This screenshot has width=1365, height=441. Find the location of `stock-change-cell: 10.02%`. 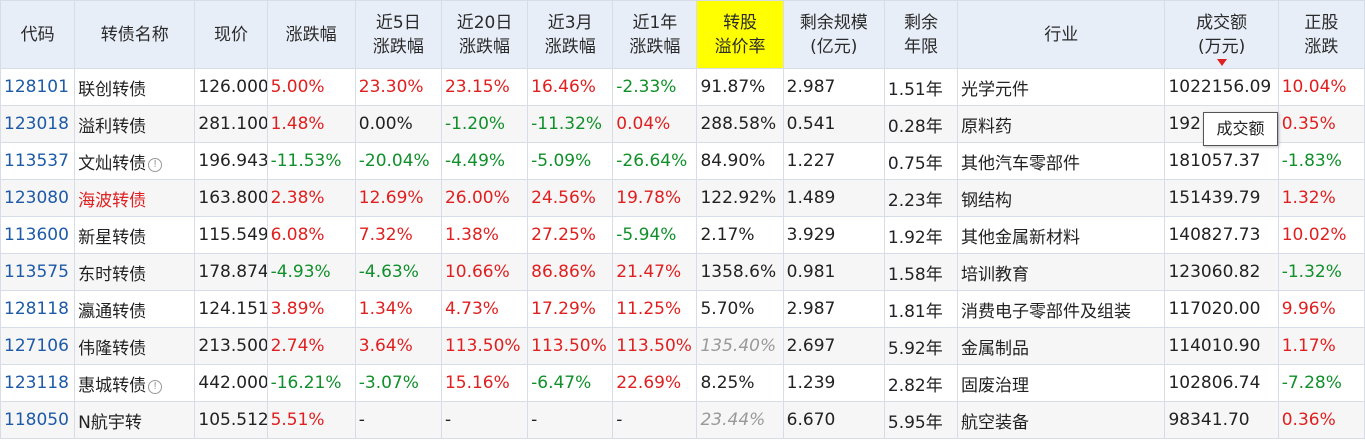

stock-change-cell: 10.02% is located at coordinates (1321, 235).